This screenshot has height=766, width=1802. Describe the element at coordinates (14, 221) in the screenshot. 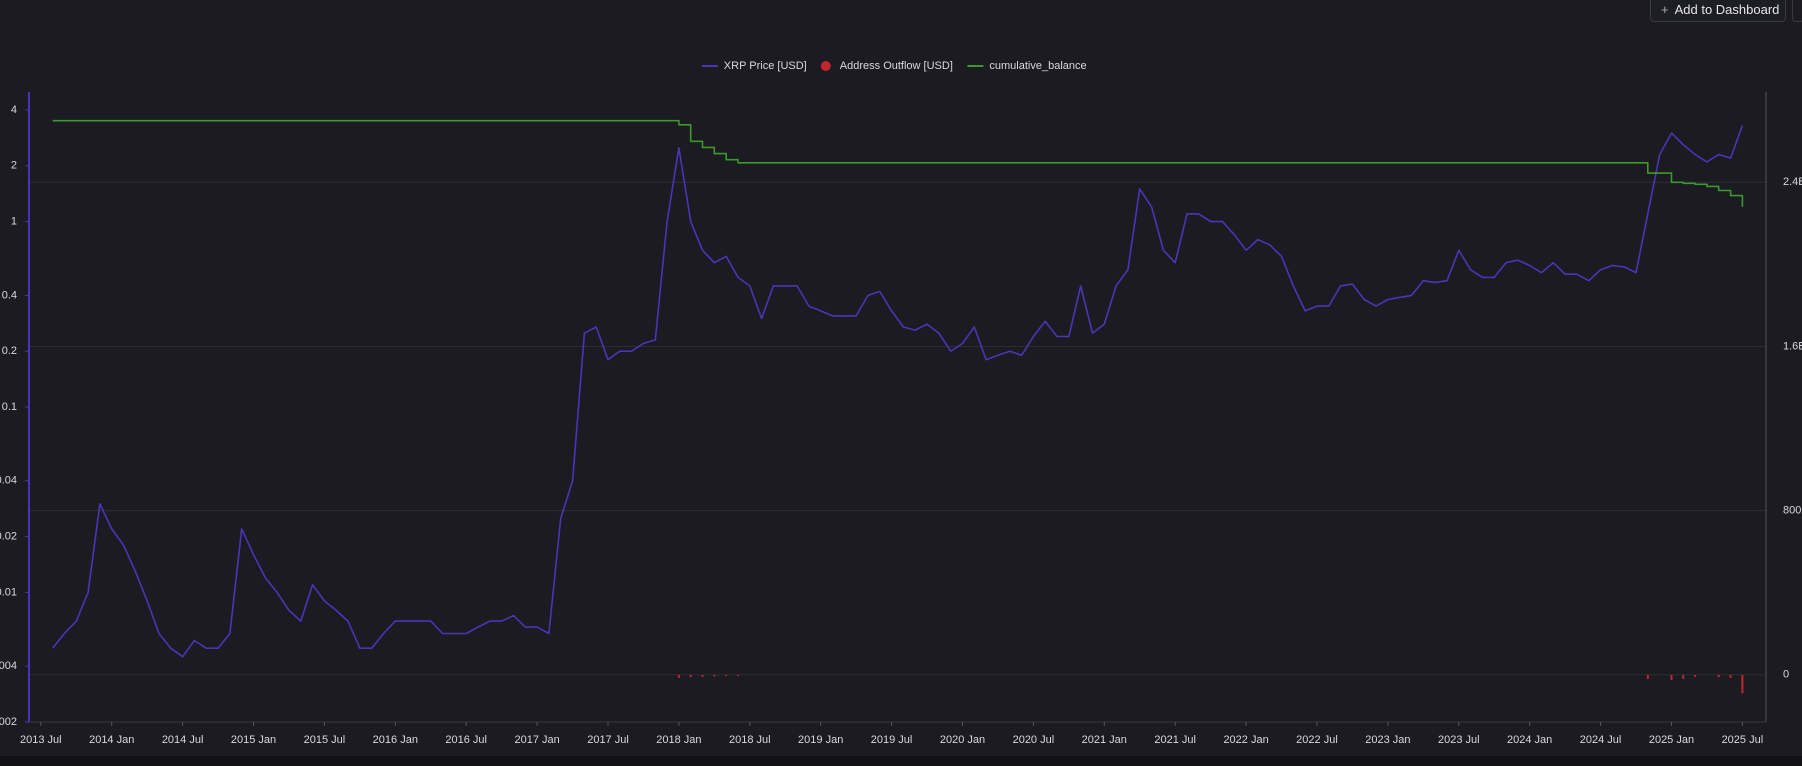

I see `y-tick-label: 1` at that location.